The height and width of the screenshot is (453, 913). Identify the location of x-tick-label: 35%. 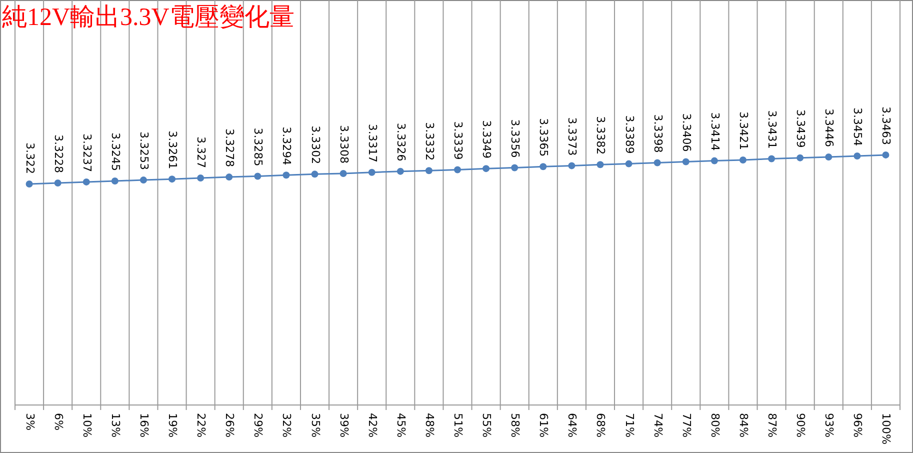
(315, 425).